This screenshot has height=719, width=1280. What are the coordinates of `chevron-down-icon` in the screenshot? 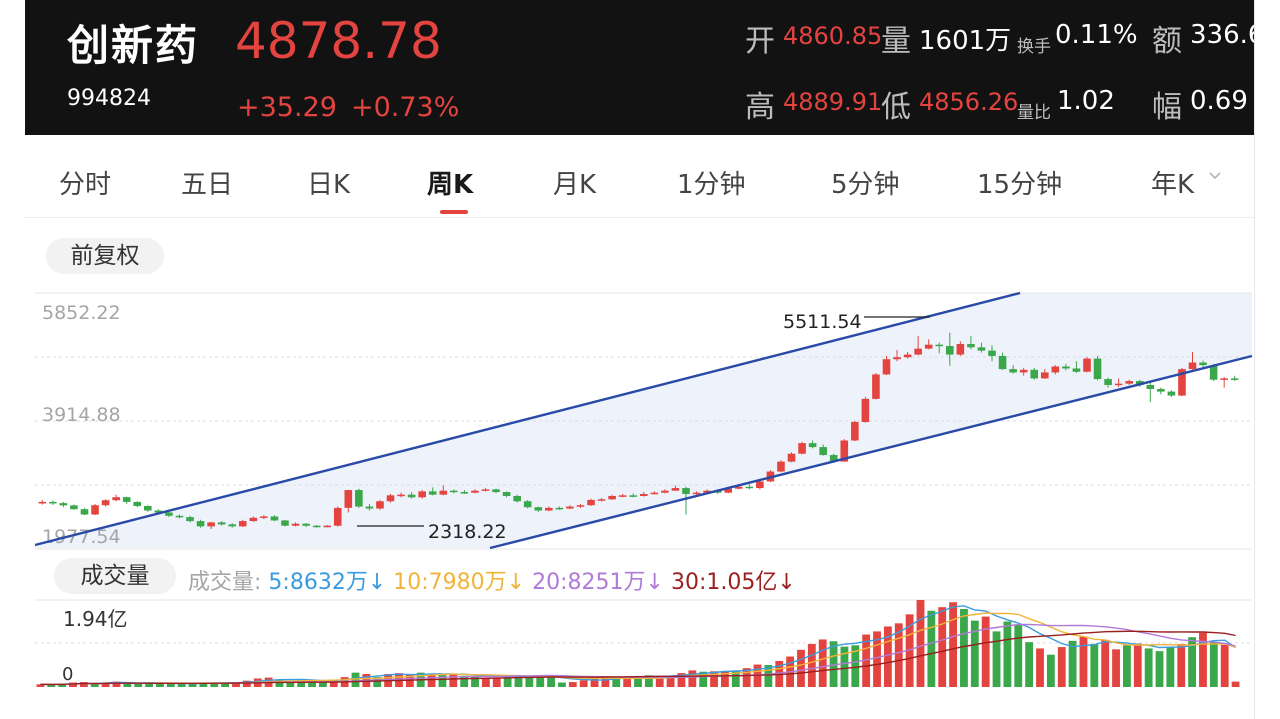 It's located at (1215, 176).